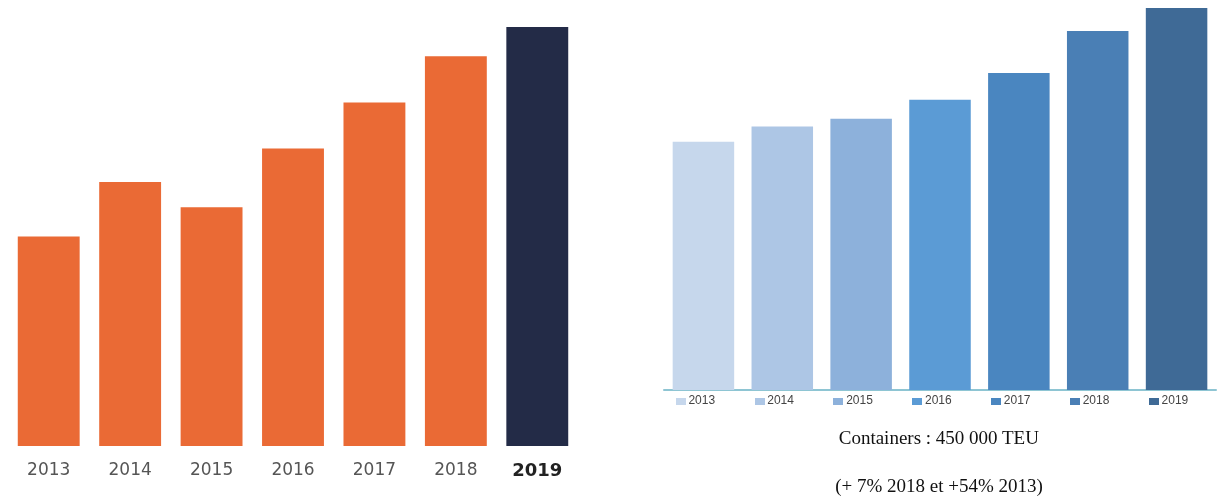  I want to click on text: (+ 7% 2018 et +54% 2013), so click(939, 486).